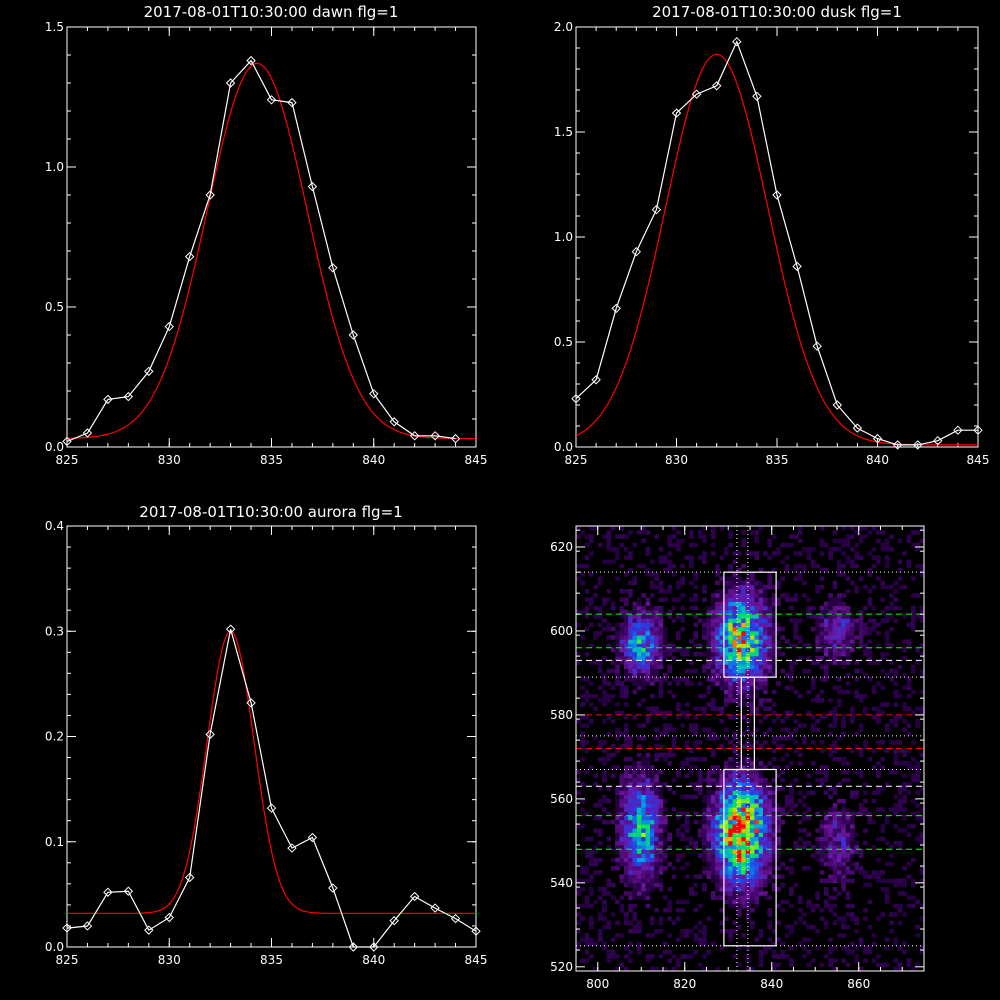 Image resolution: width=1000 pixels, height=1000 pixels. What do you see at coordinates (169, 917) in the screenshot?
I see `aurora-data-point` at bounding box center [169, 917].